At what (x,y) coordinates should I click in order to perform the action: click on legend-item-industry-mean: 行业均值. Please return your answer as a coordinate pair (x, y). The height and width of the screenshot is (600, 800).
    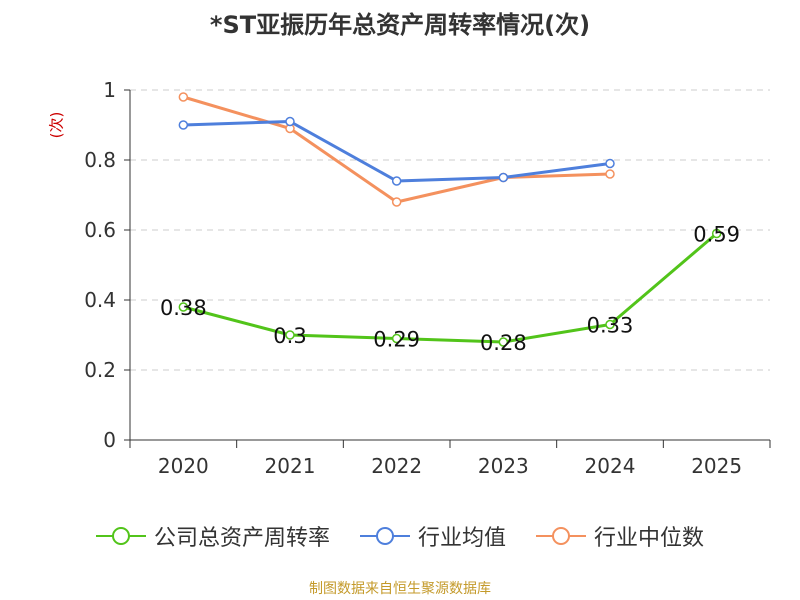
    Looking at the image, I should click on (432, 536).